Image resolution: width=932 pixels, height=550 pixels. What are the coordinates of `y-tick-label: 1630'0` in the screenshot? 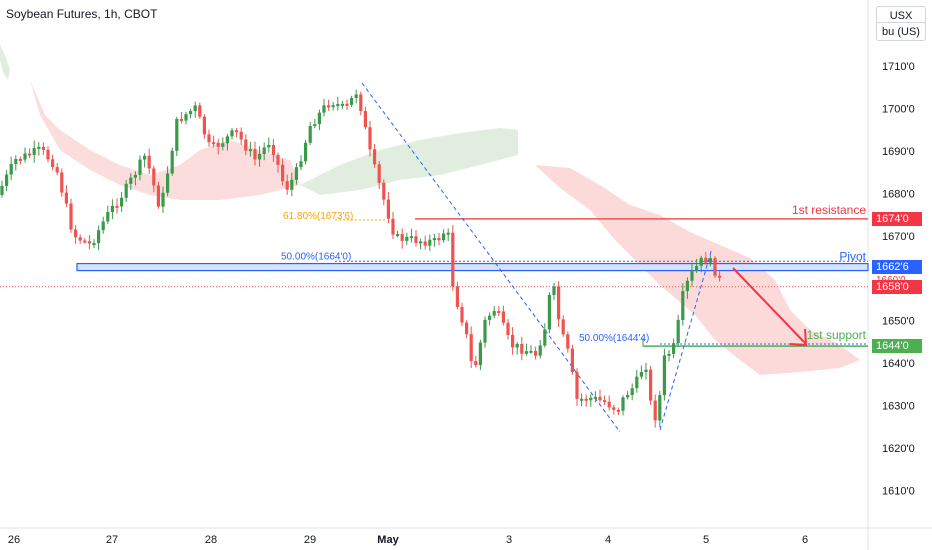 It's located at (898, 407).